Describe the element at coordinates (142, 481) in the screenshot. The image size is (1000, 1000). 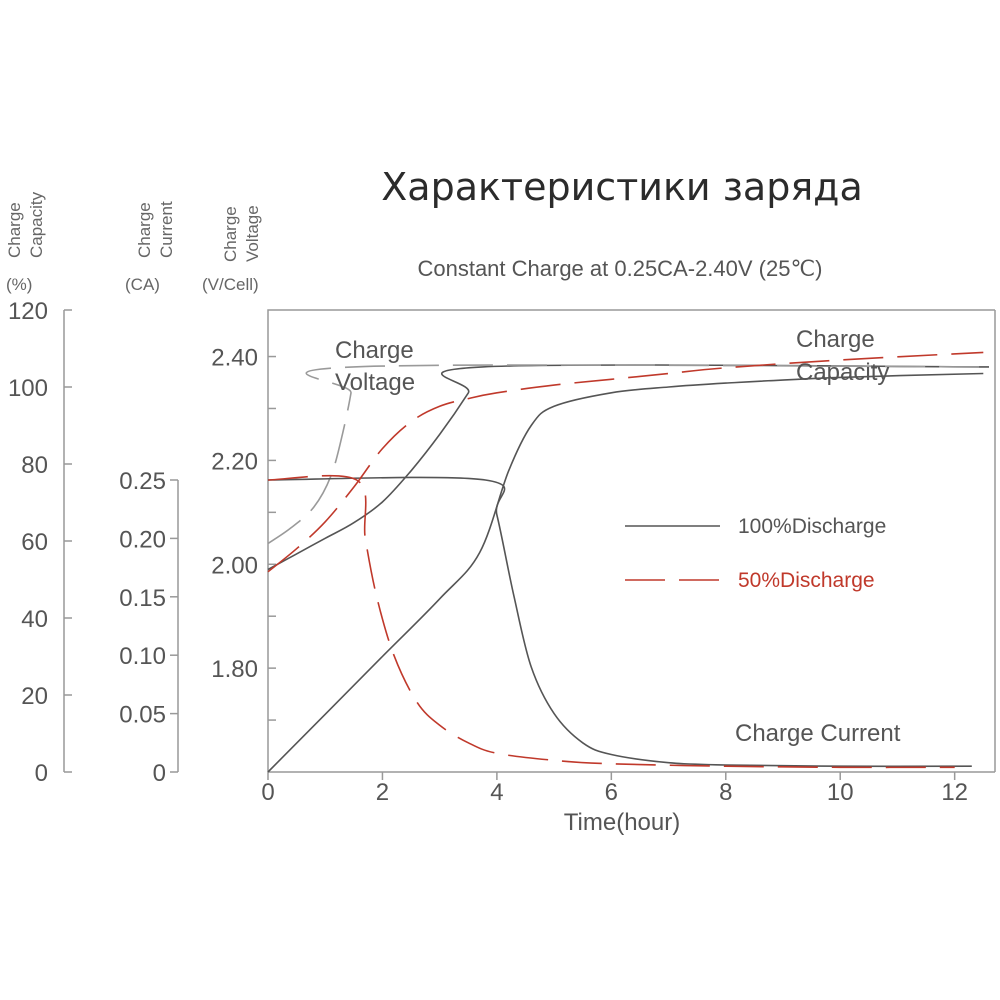
I see `current-tick-label: 0.25` at that location.